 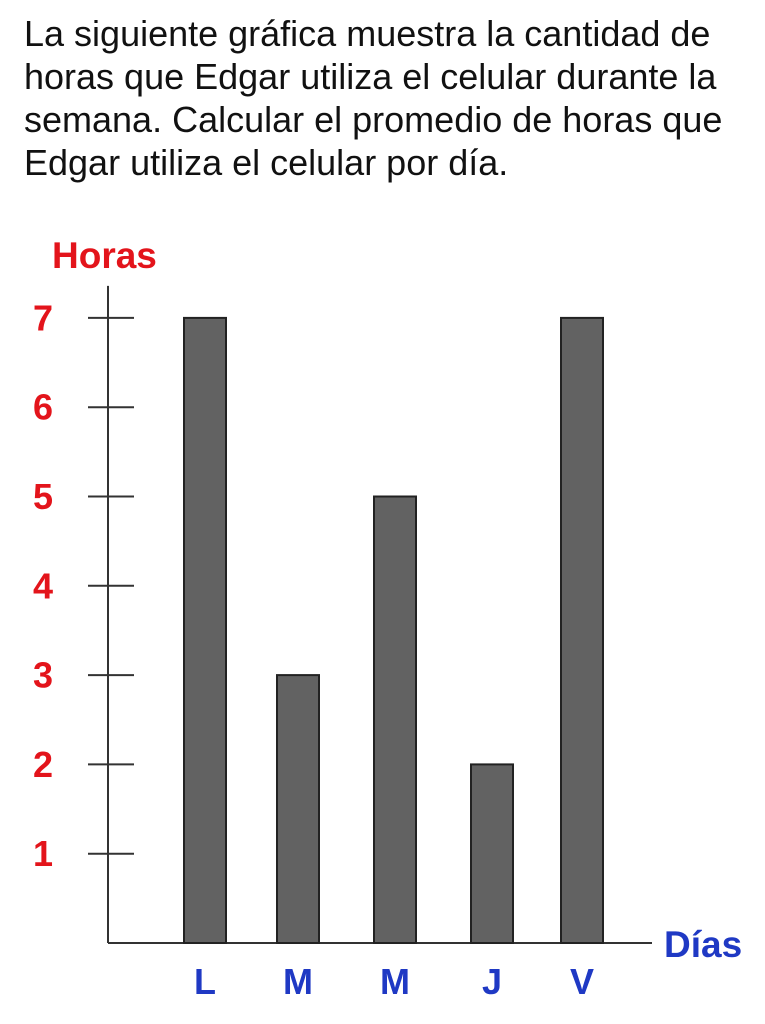 I want to click on y-axis-label: Horas, so click(x=104, y=255).